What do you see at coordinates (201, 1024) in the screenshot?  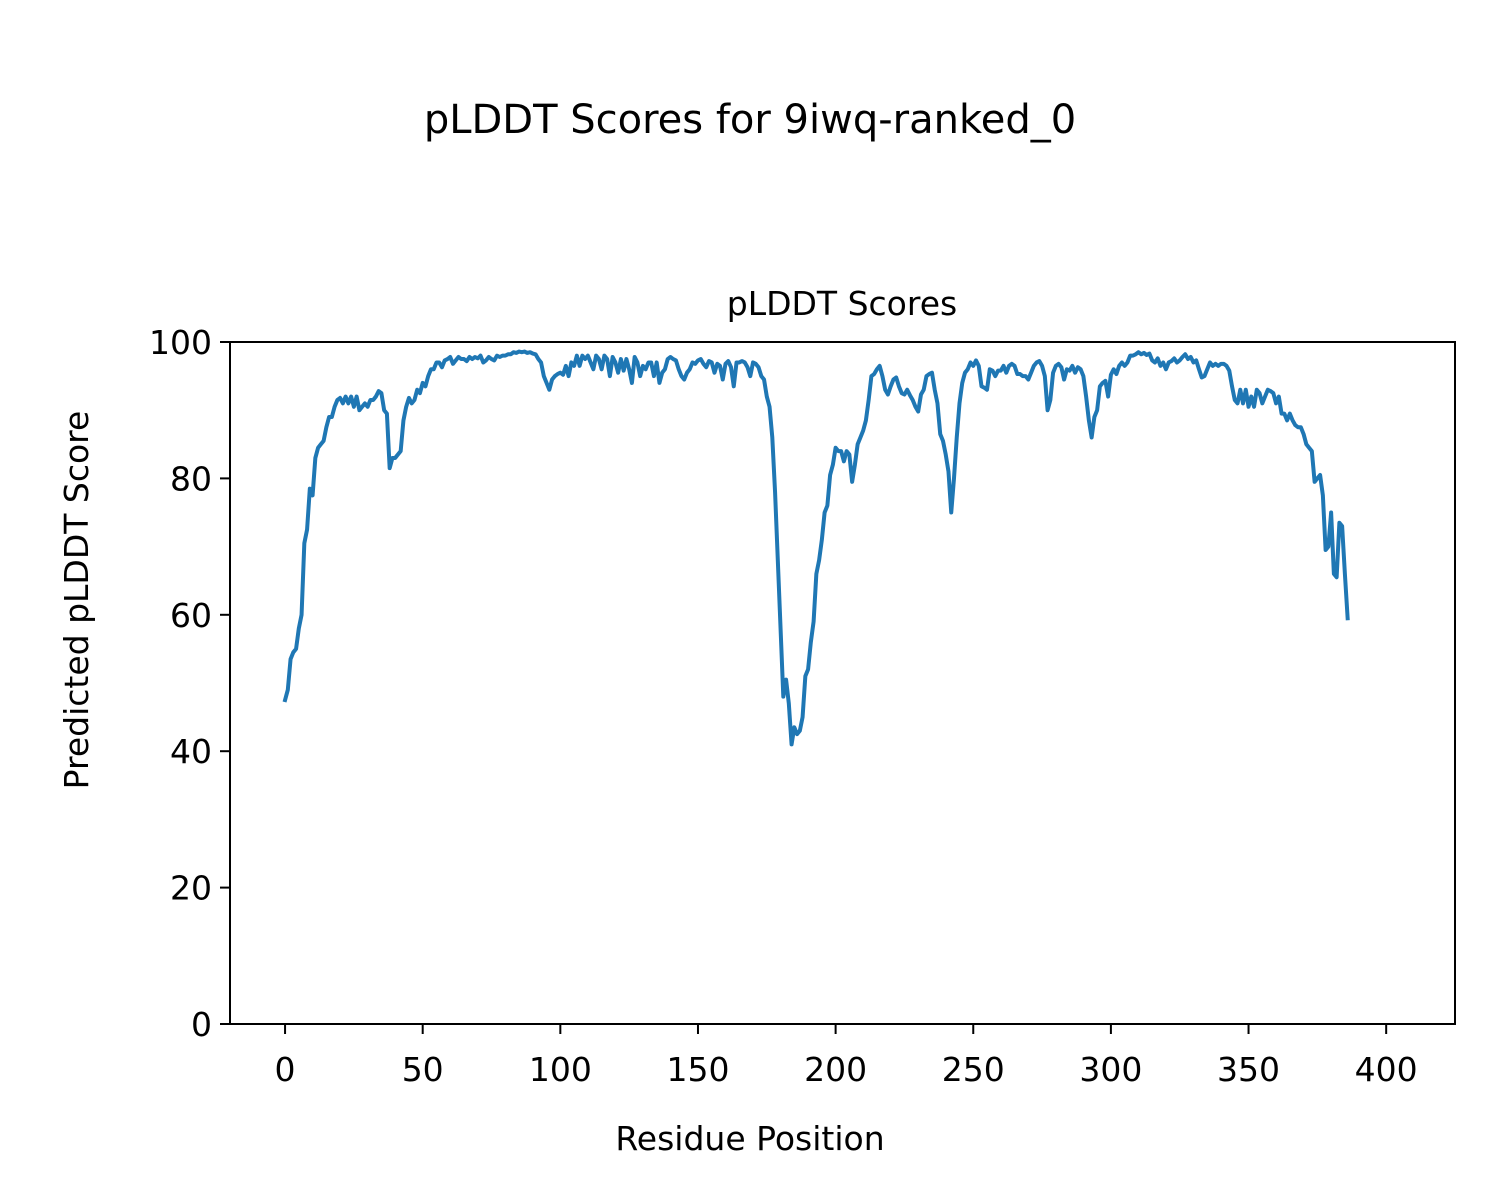 I see `y-tick-label: 0` at bounding box center [201, 1024].